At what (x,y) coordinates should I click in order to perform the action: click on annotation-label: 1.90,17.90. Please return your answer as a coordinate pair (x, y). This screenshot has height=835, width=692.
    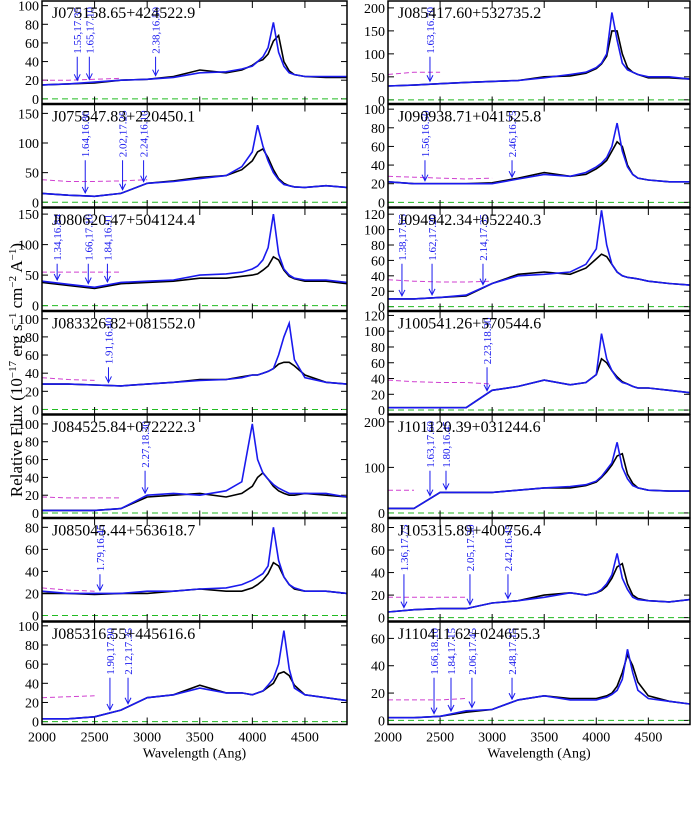
    Looking at the image, I should click on (111, 651).